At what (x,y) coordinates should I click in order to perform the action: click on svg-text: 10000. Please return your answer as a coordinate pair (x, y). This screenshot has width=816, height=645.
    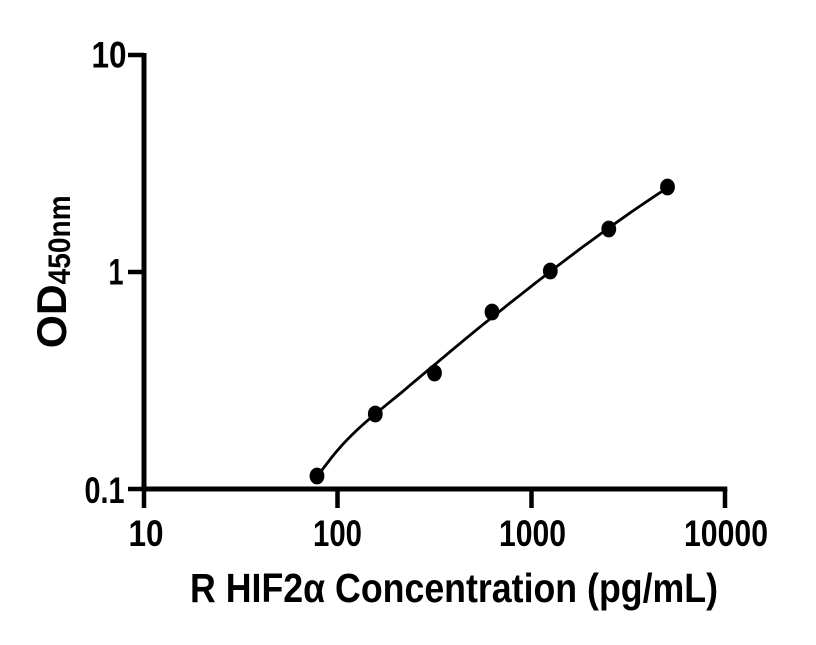
    Looking at the image, I should click on (726, 533).